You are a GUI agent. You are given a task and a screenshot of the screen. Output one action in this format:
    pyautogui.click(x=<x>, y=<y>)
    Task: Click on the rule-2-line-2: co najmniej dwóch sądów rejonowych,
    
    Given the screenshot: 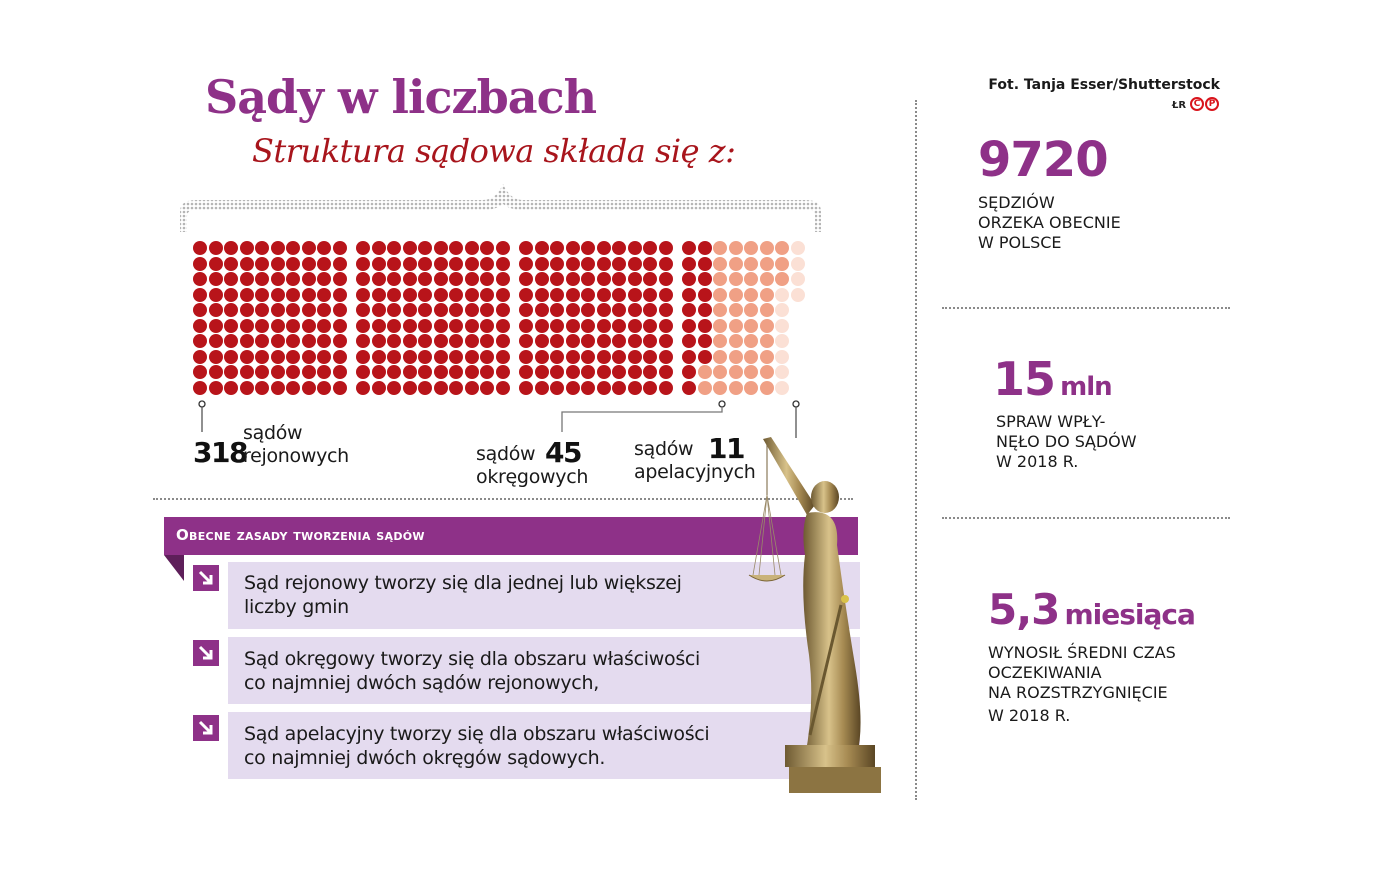 What is the action you would take?
    pyautogui.click(x=421, y=683)
    